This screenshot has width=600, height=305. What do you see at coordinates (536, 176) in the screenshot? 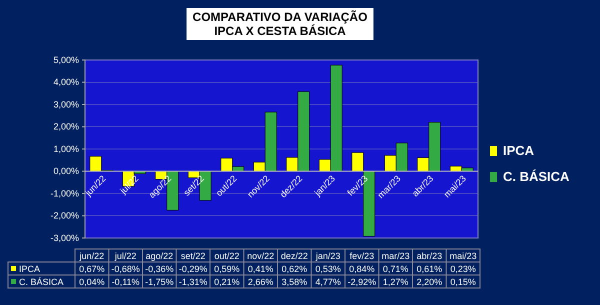
I see `legend-label: C. BÁSICA` at bounding box center [536, 176].